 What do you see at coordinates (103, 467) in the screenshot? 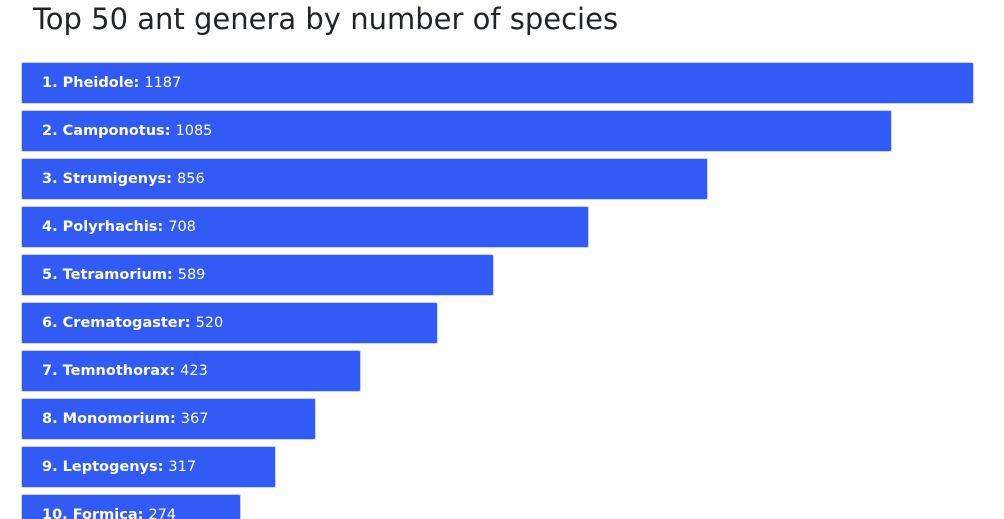
I see `bar-label: 9. Leptogenys:` at bounding box center [103, 467].